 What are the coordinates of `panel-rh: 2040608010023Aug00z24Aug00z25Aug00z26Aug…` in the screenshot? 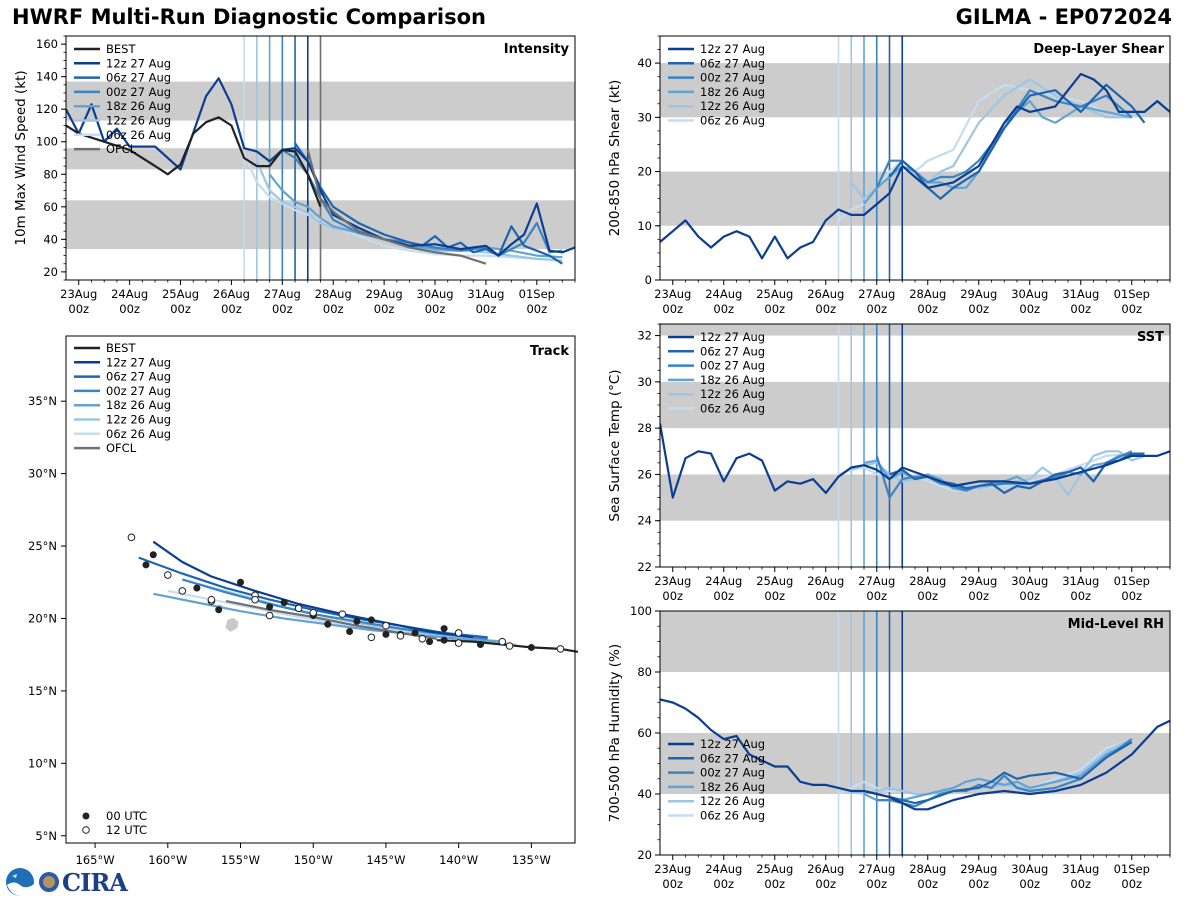 It's located at (889, 747).